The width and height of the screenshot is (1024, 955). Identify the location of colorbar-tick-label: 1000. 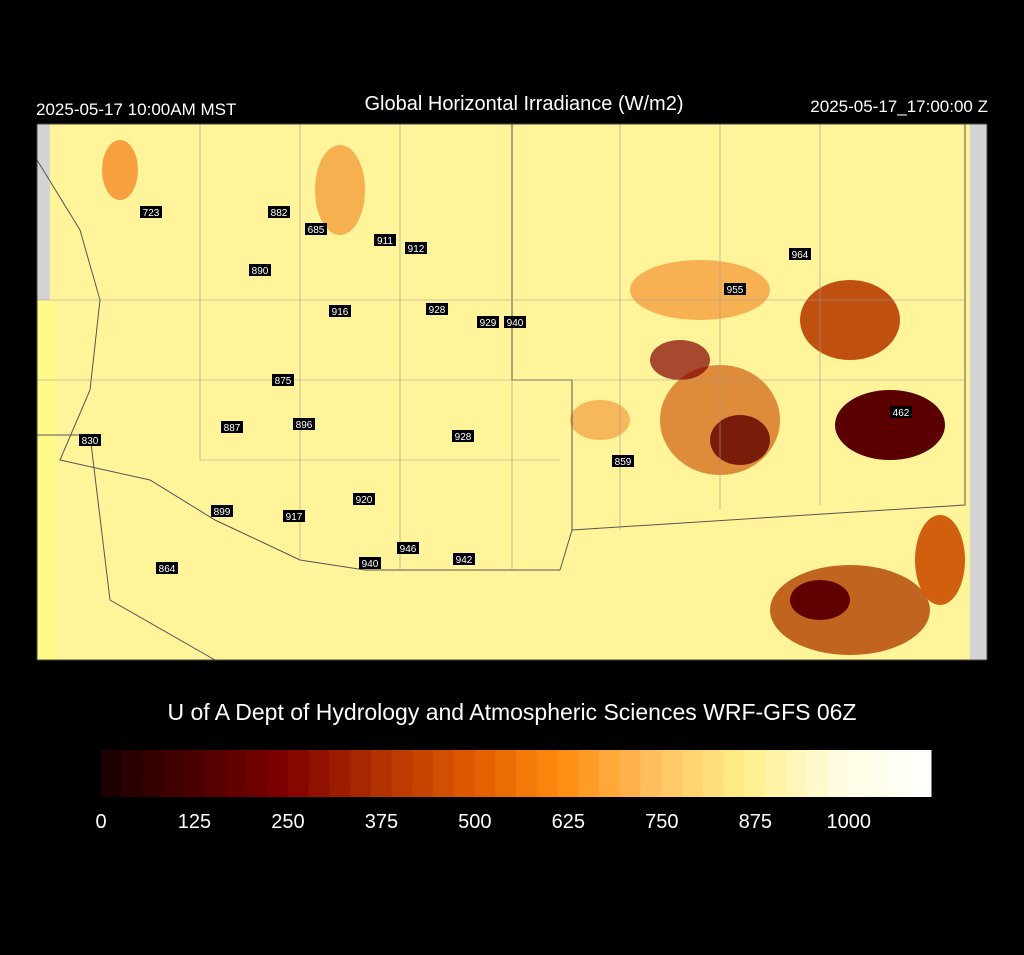
(848, 822).